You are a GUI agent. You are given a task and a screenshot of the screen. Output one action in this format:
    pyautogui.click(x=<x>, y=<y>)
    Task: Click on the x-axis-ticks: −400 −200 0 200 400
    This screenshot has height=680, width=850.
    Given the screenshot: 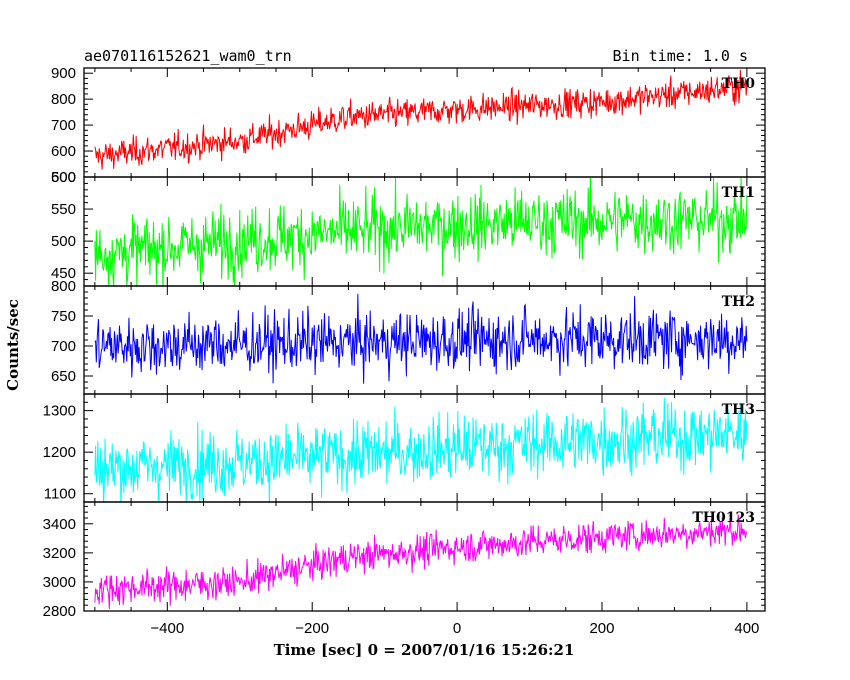 What is the action you would take?
    pyautogui.click(x=454, y=628)
    